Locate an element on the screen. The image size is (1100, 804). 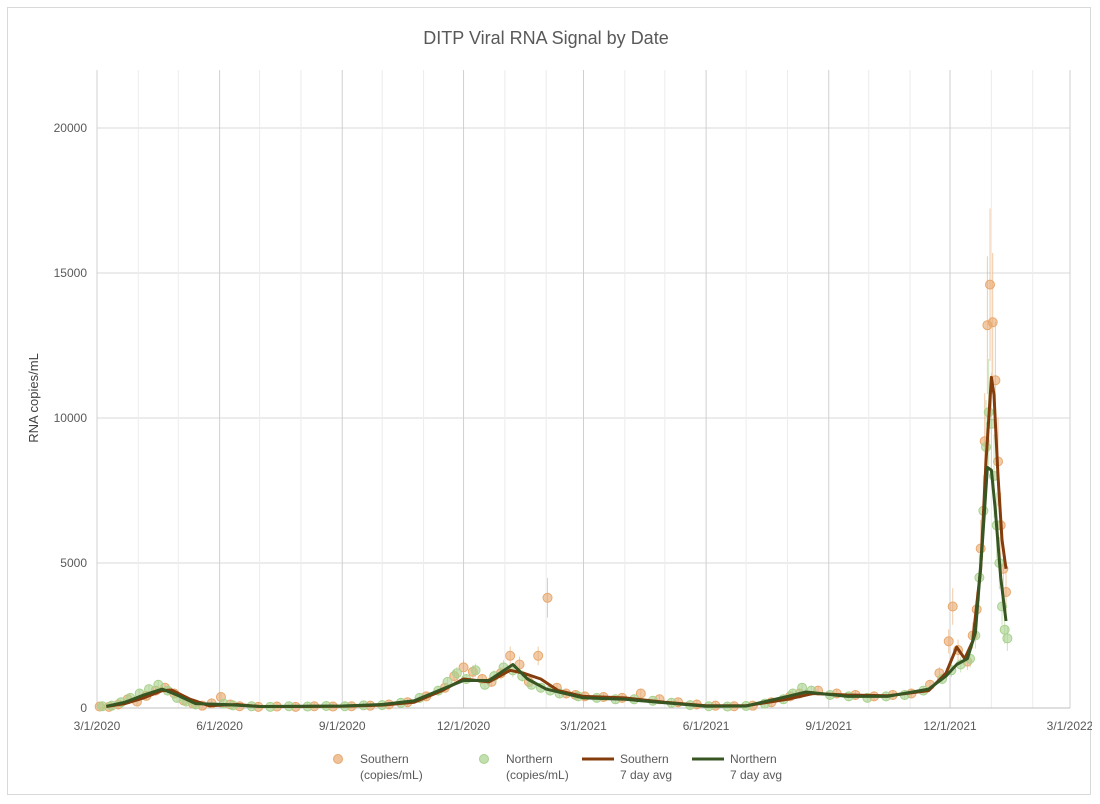
x-tick-label: 3/1/2020 is located at coordinates (97, 726).